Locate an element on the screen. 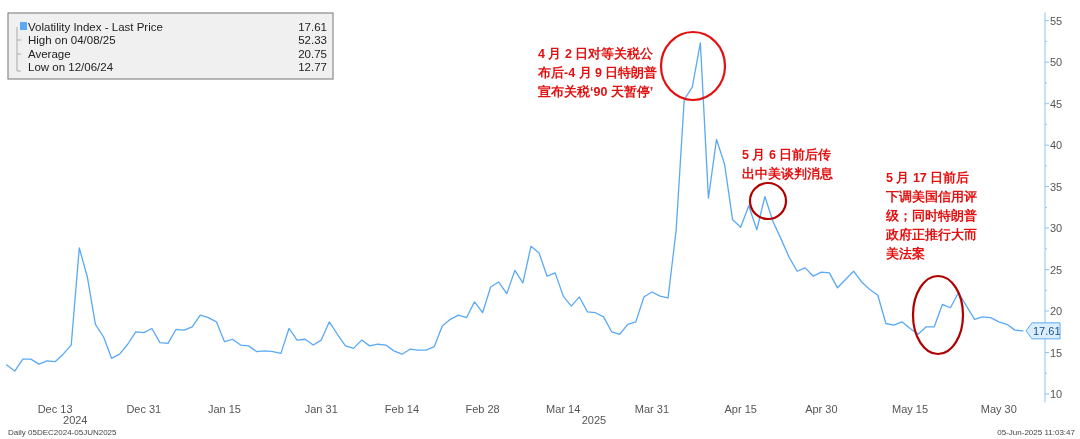 The width and height of the screenshot is (1080, 439). x-tick-label: May 15 is located at coordinates (910, 409).